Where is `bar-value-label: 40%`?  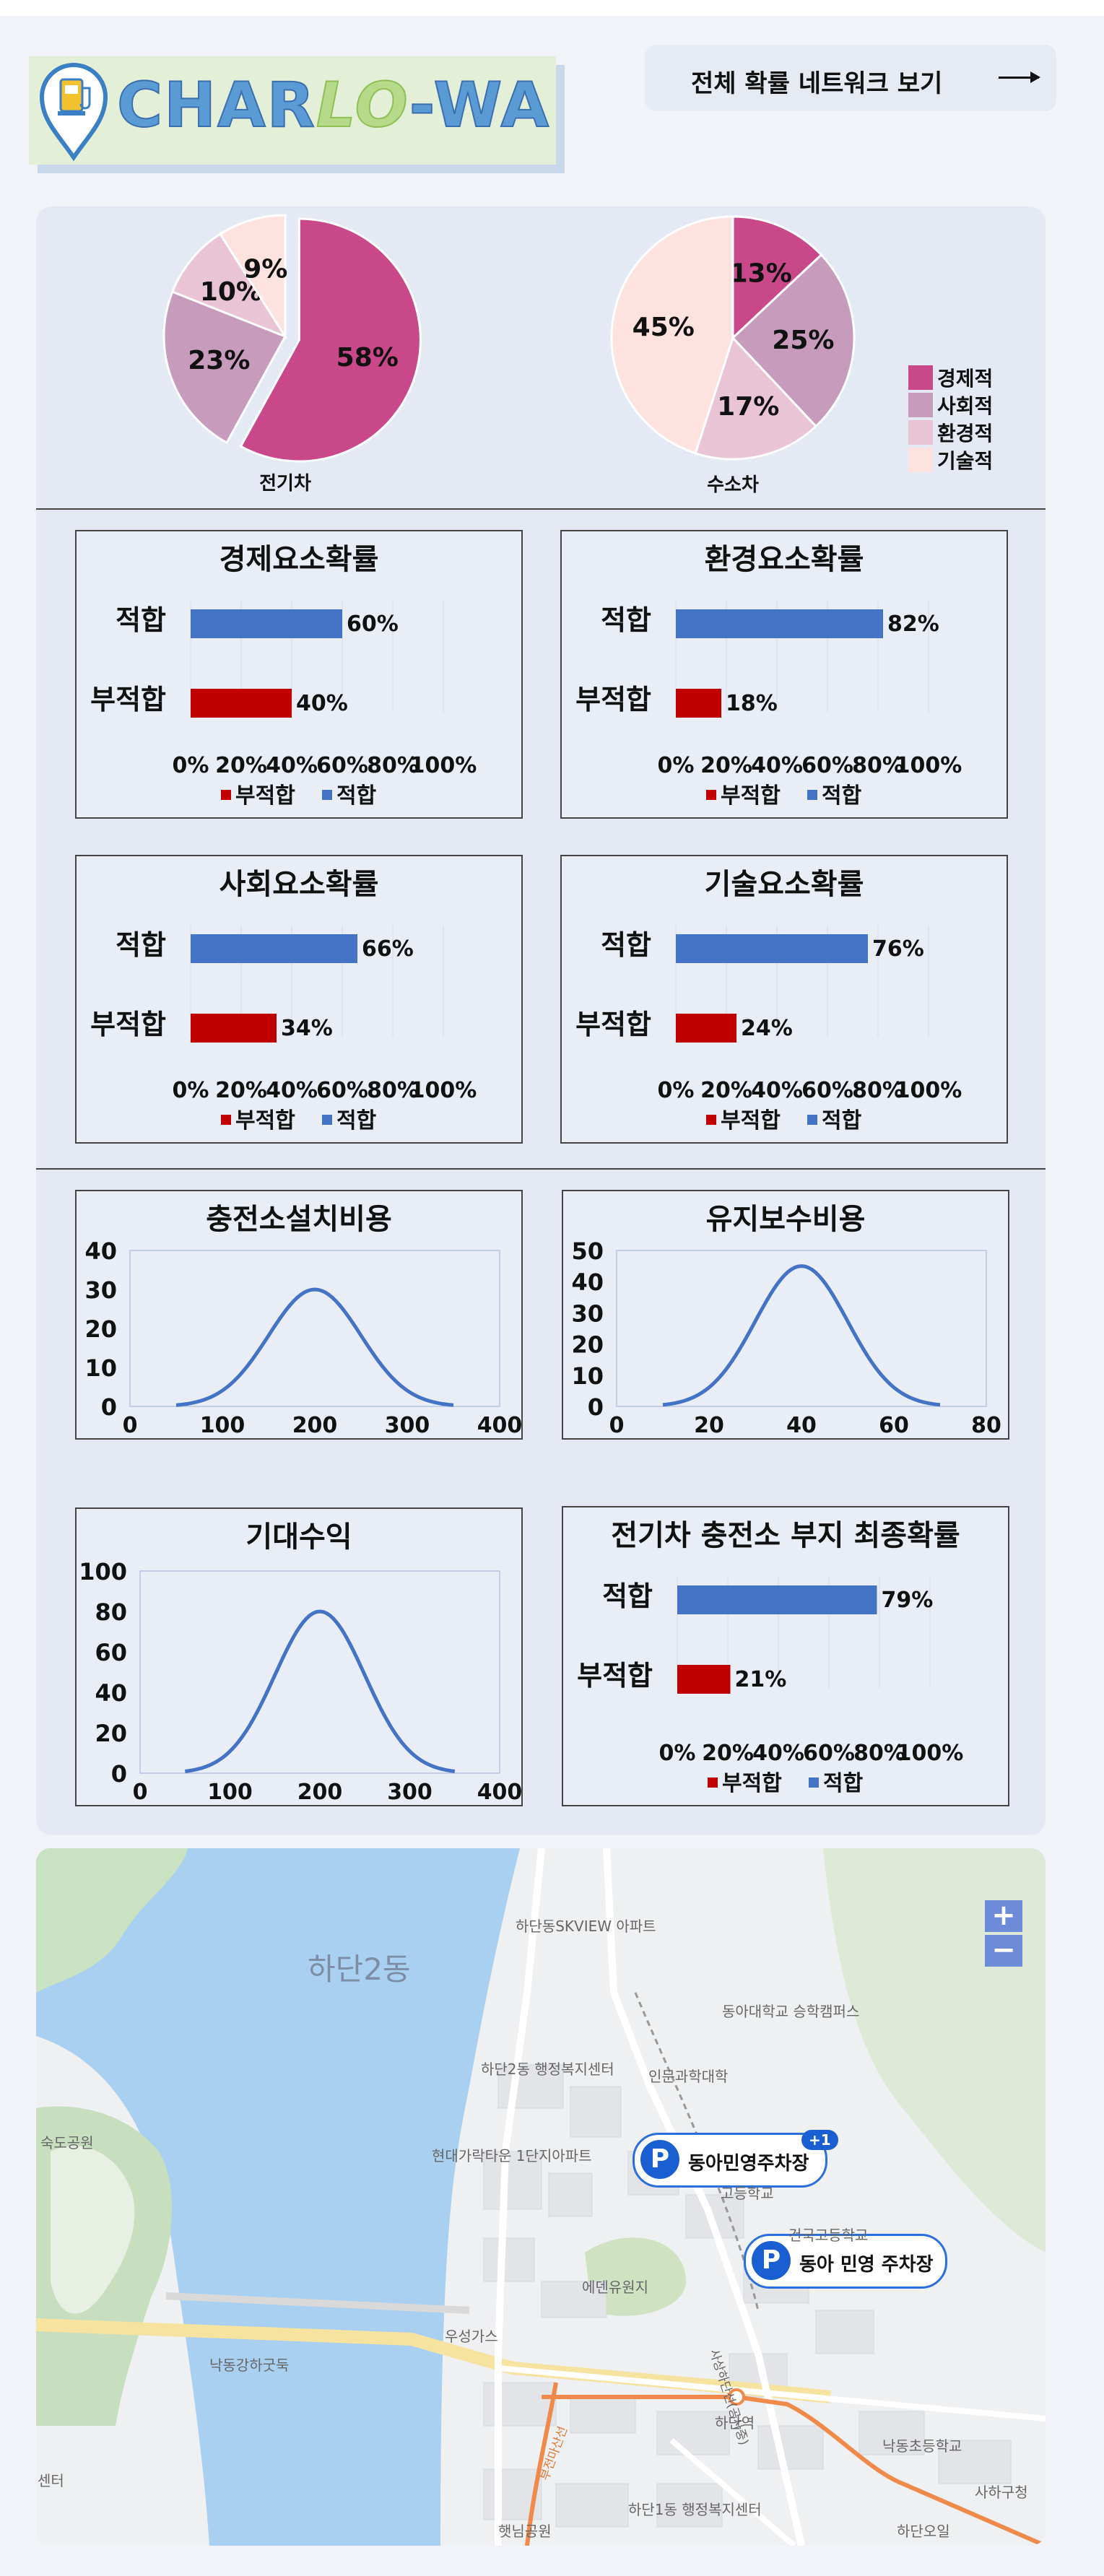 bar-value-label: 40% is located at coordinates (322, 703).